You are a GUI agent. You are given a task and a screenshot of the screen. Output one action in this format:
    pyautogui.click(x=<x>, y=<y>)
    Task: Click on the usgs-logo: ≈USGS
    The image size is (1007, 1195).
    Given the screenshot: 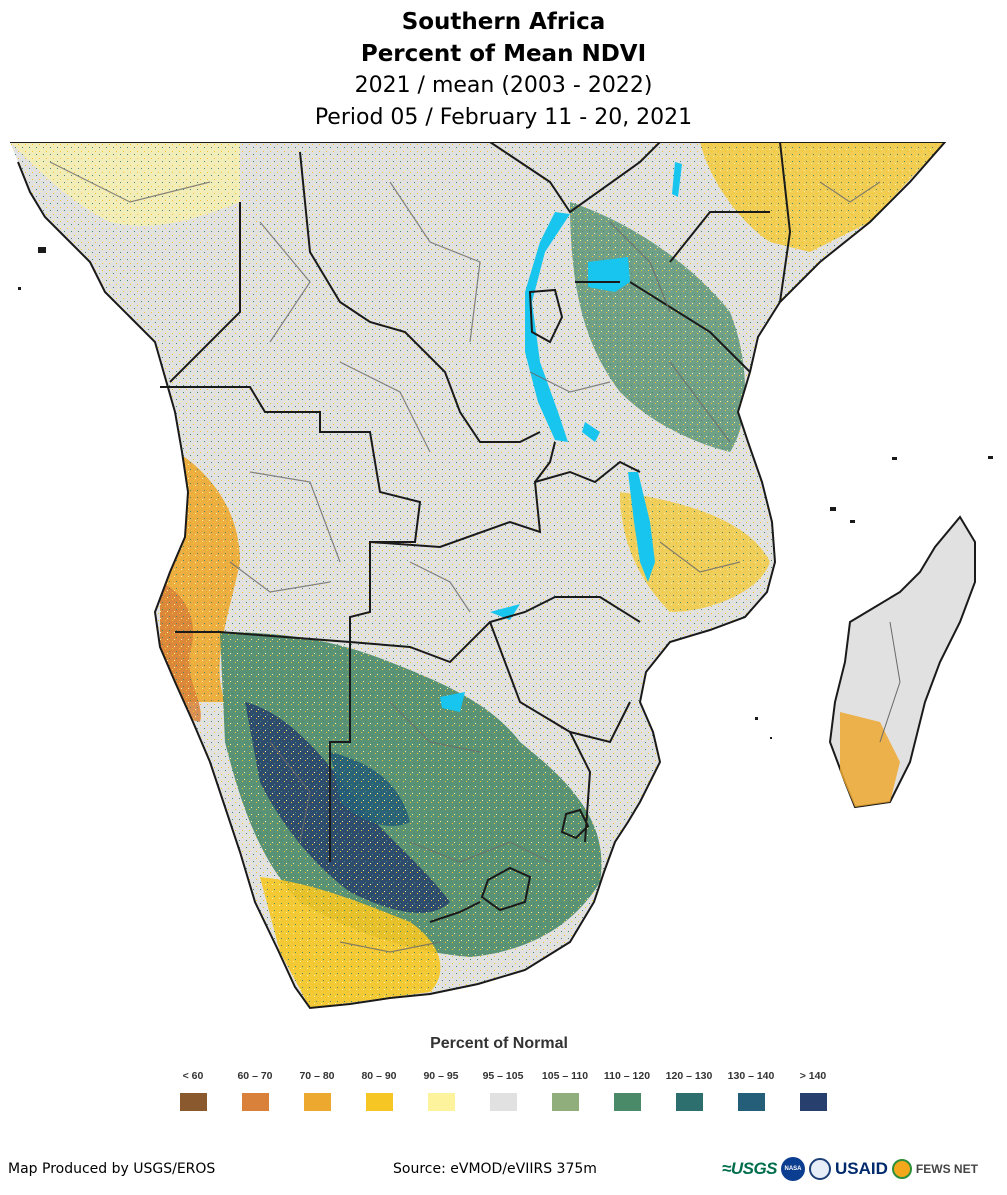 What is the action you would take?
    pyautogui.click(x=750, y=1168)
    